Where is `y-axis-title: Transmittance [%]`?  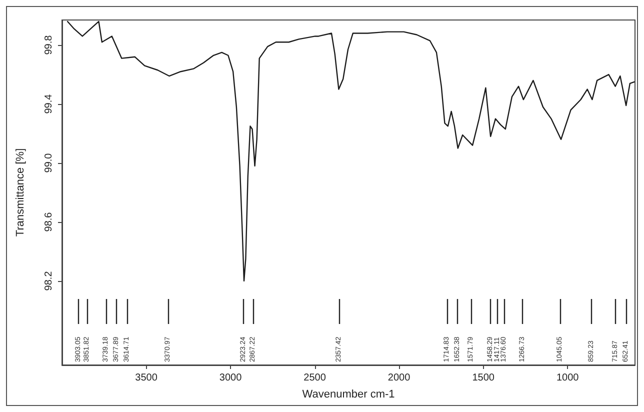 y-axis-title: Transmittance [%] is located at coordinates (20, 192).